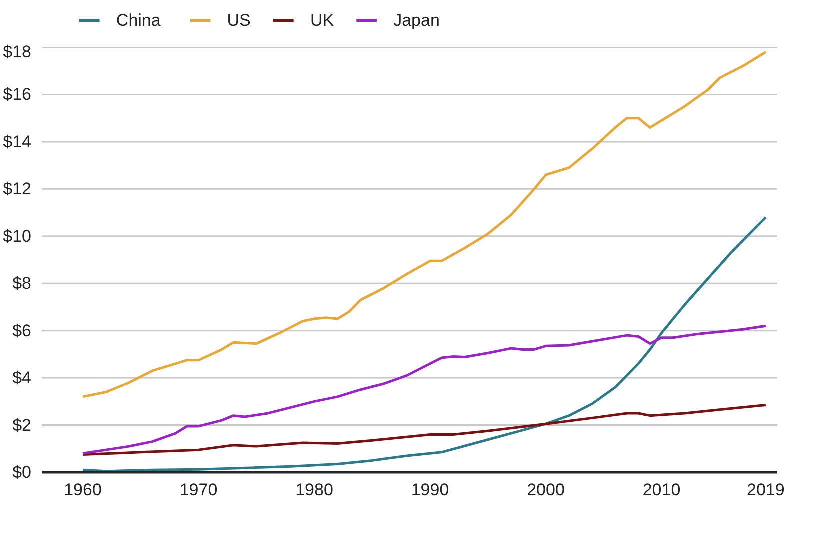  I want to click on y-tick-label: $12, so click(17, 189).